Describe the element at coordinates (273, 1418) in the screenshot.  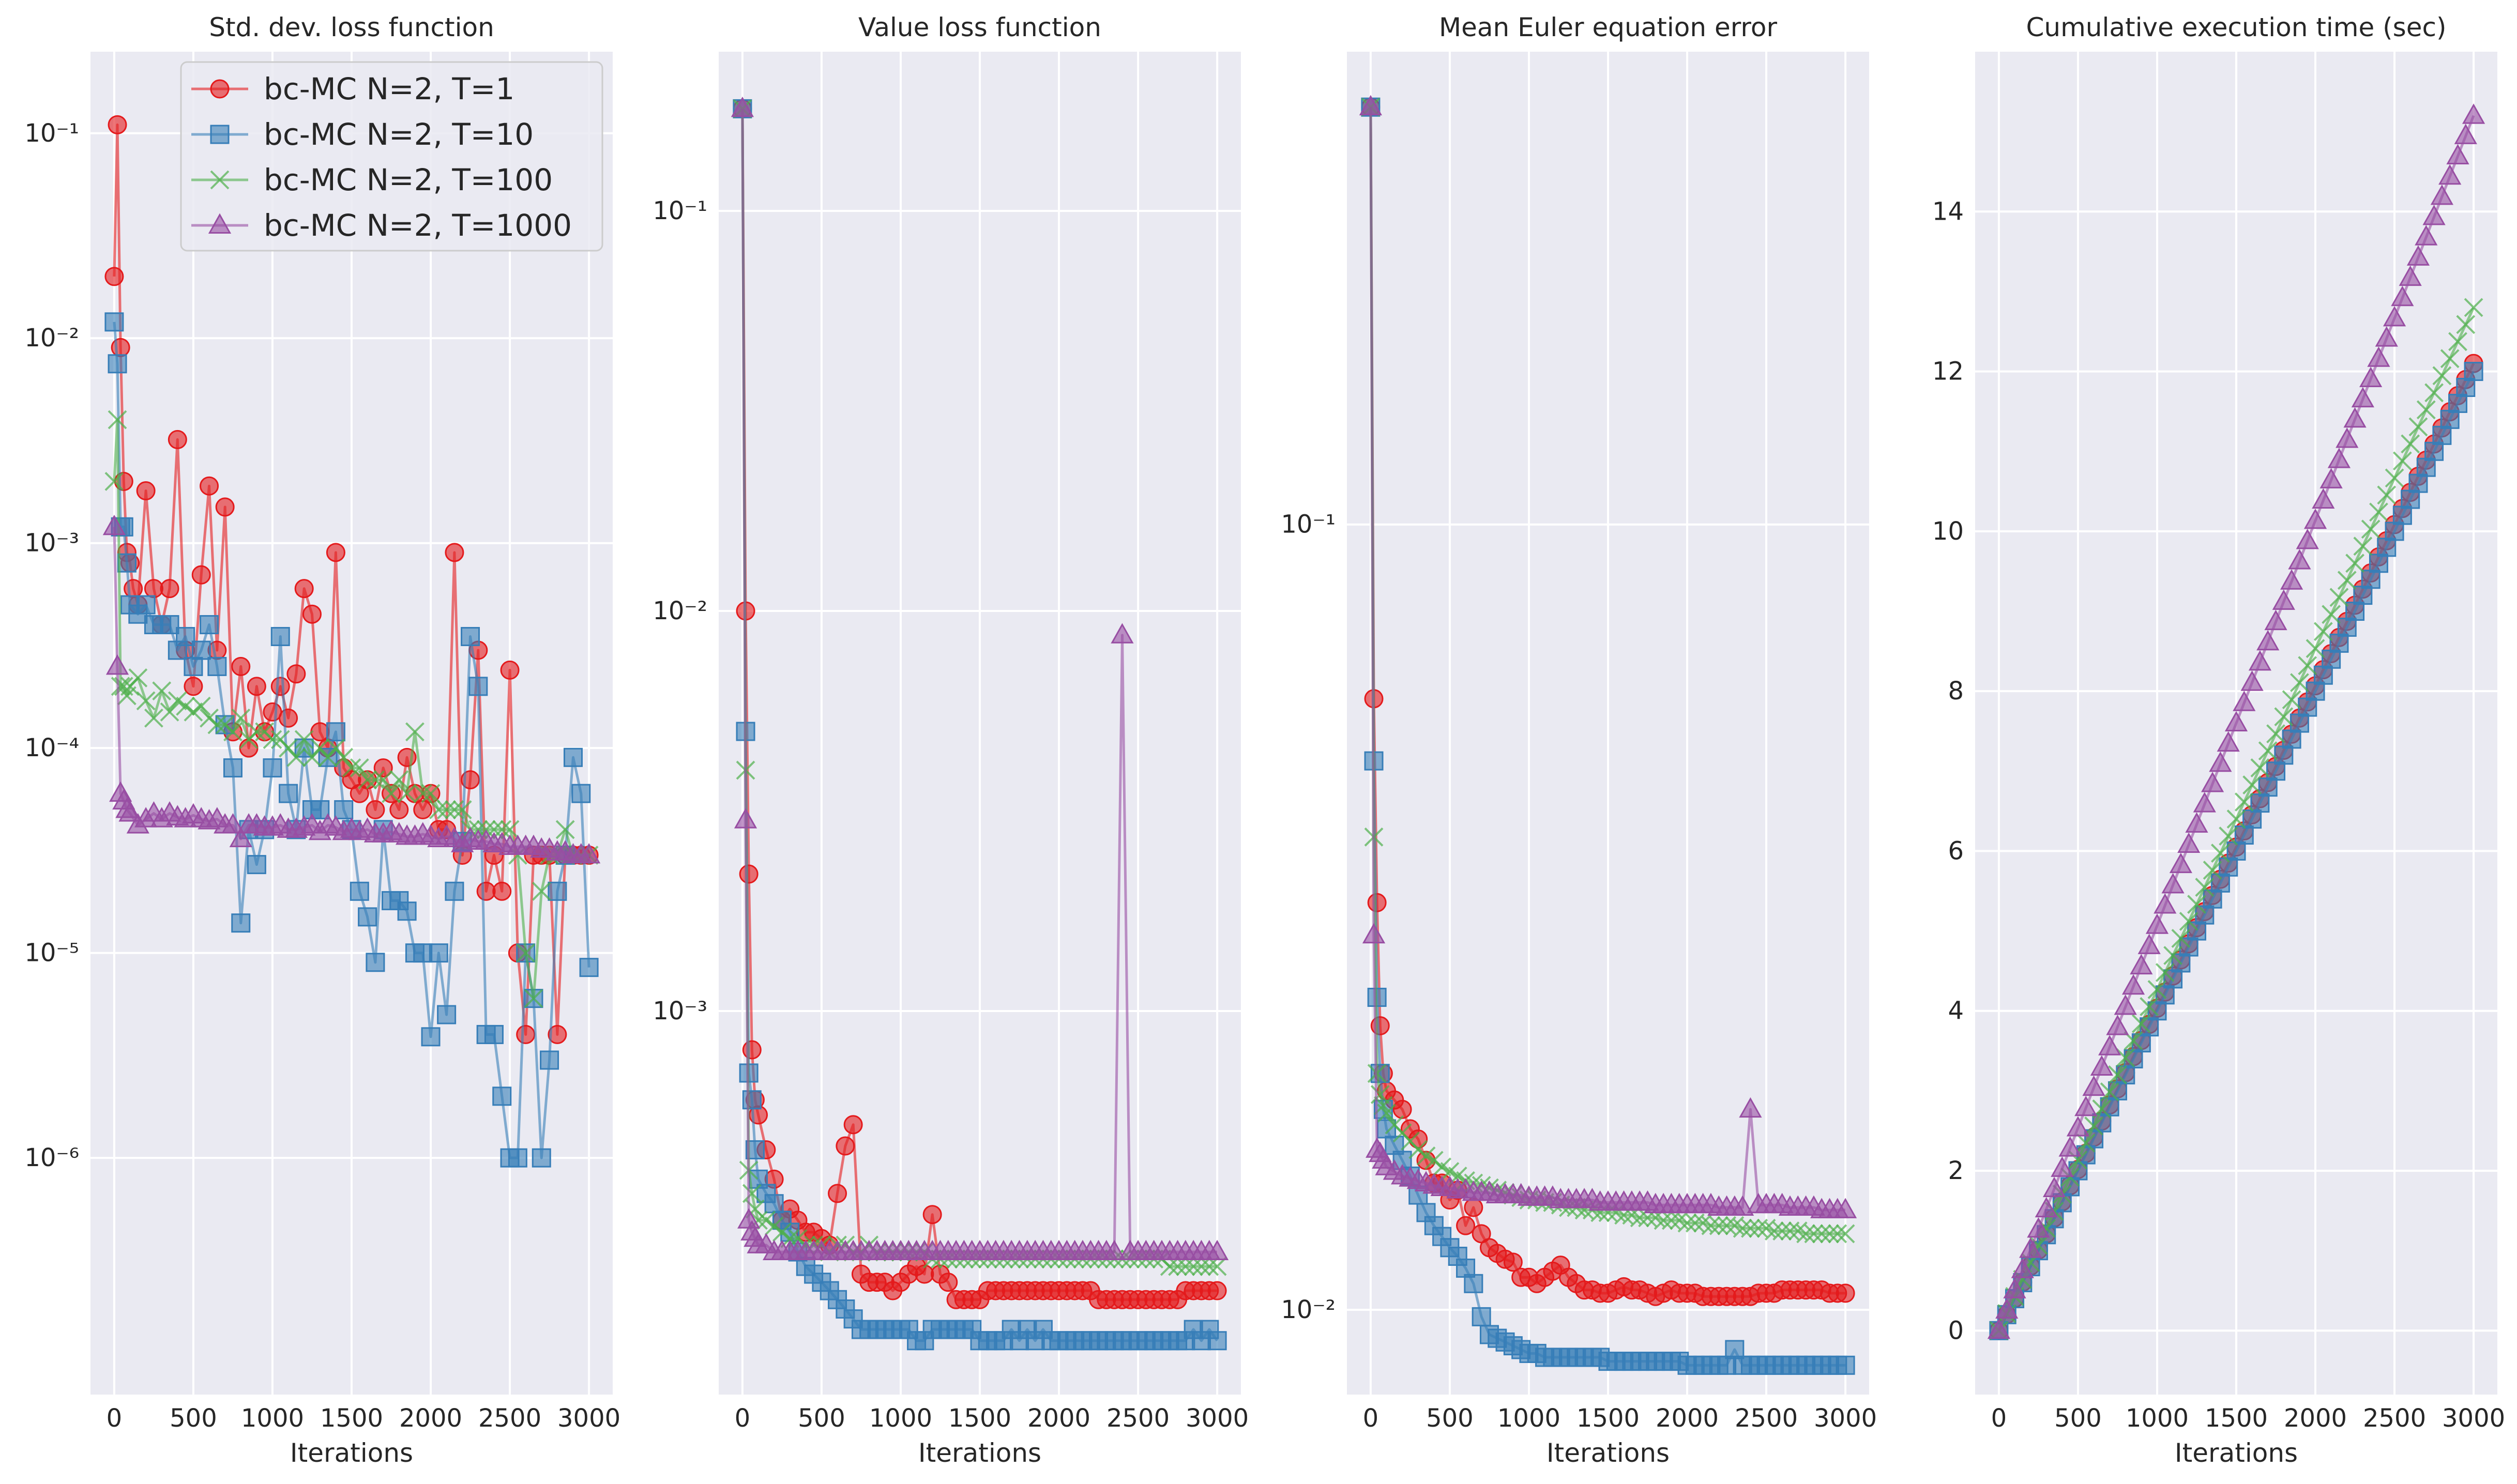
I see `x-tick-label: 1000` at that location.